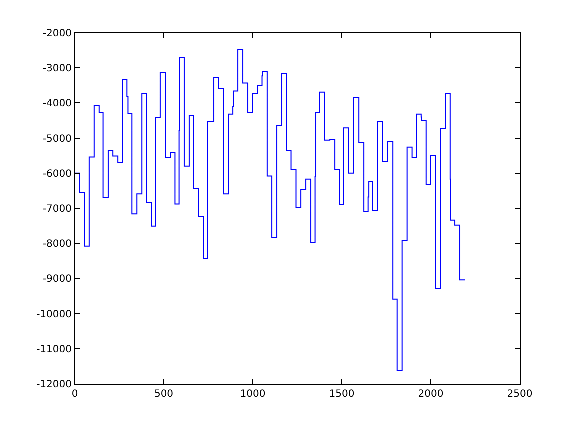  I want to click on x-tick-label: 2500, so click(520, 394).